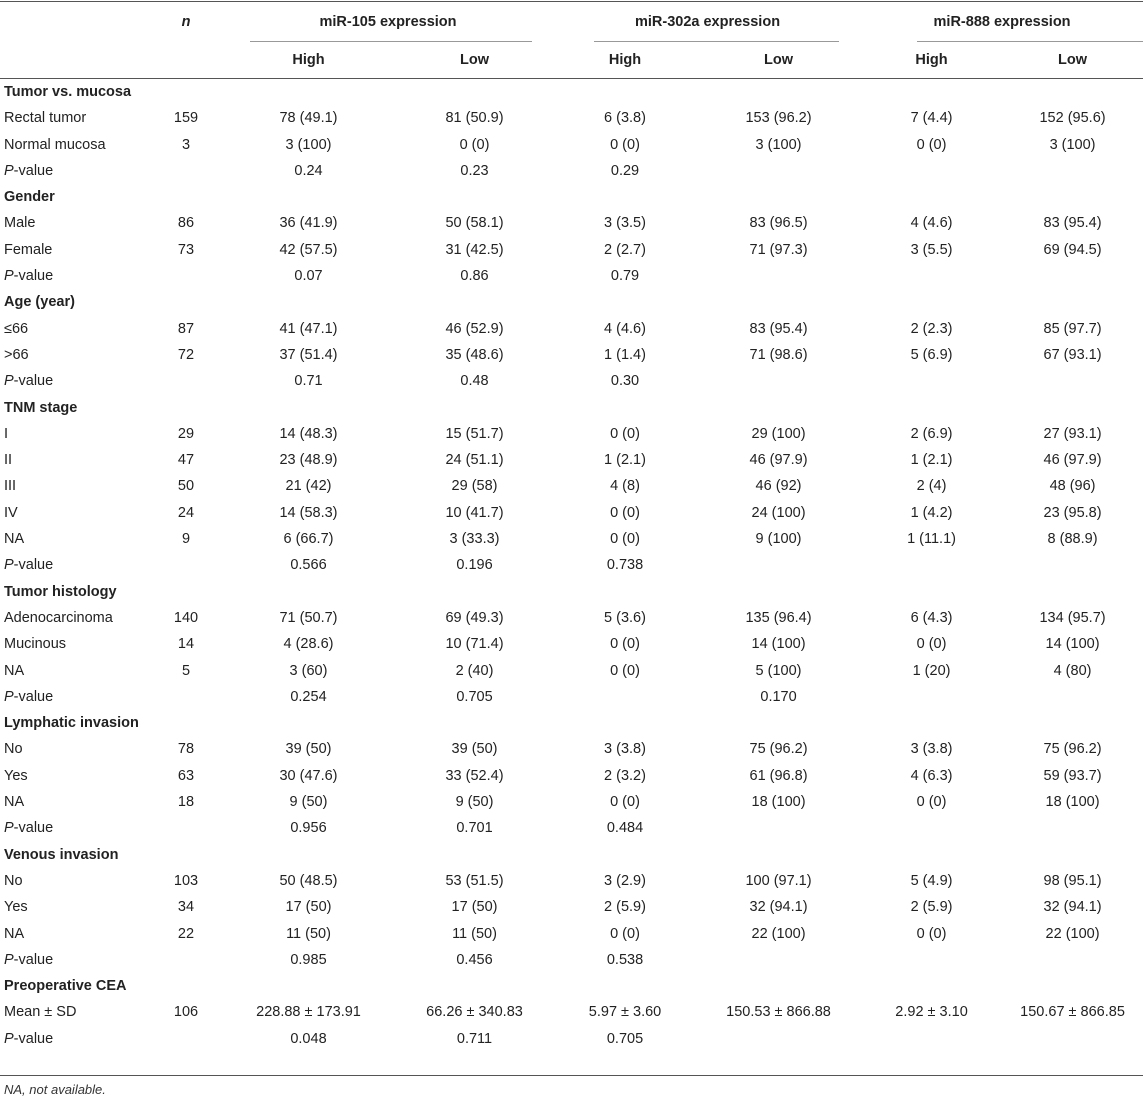 The height and width of the screenshot is (1102, 1143). I want to click on n-cell: 29, so click(186, 433).